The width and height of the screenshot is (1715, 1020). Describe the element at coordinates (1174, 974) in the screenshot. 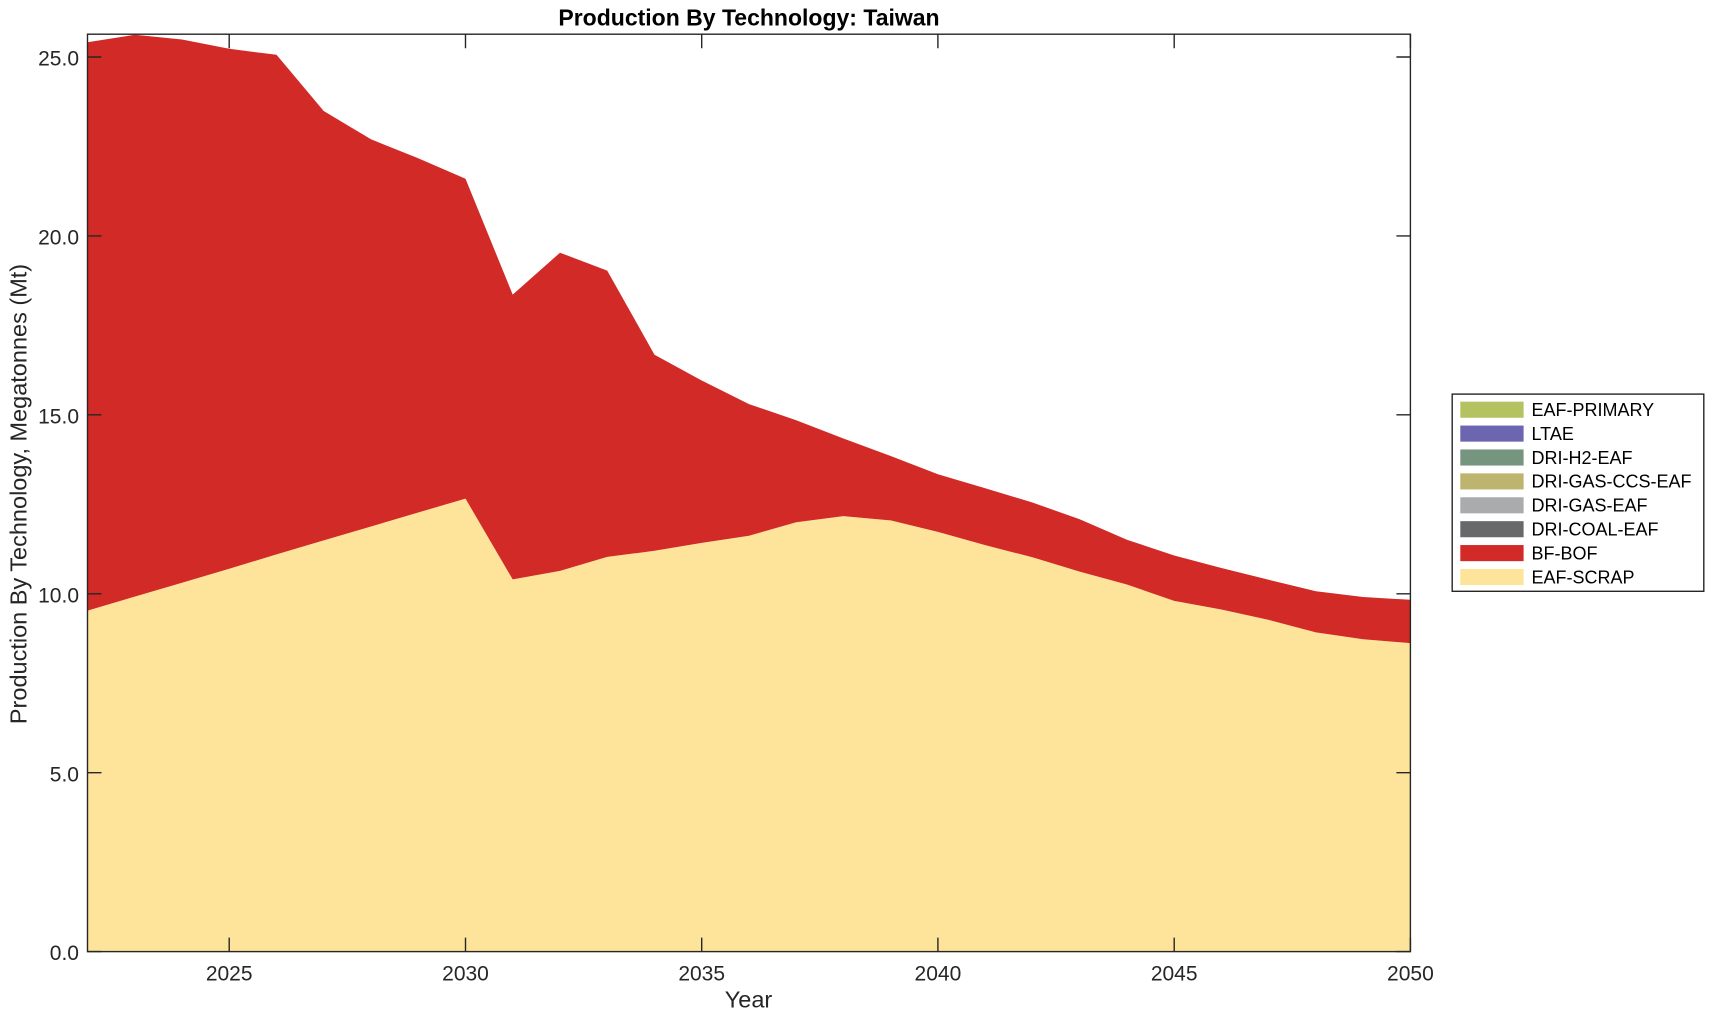

I see `svg-text: 2045` at that location.